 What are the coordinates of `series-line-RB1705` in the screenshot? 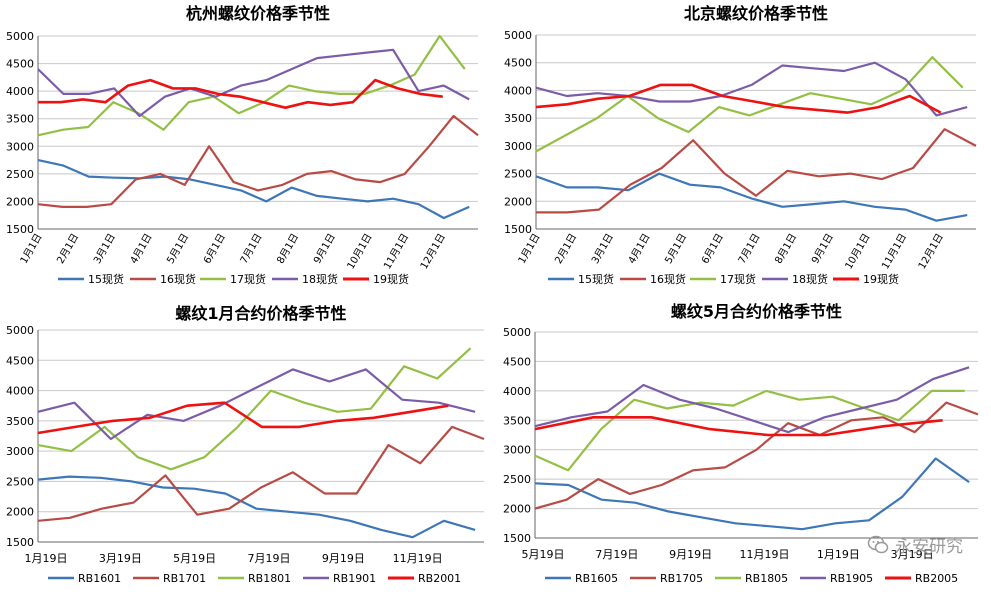 It's located at (756, 455).